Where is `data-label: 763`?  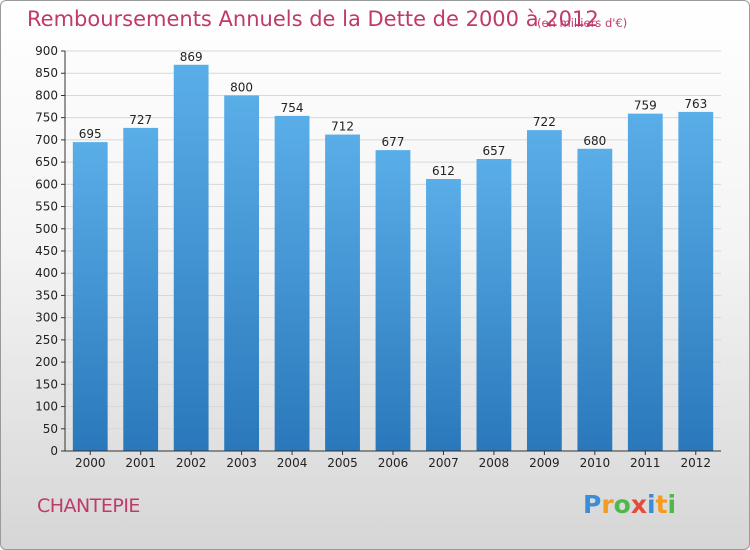
data-label: 763 is located at coordinates (695, 104).